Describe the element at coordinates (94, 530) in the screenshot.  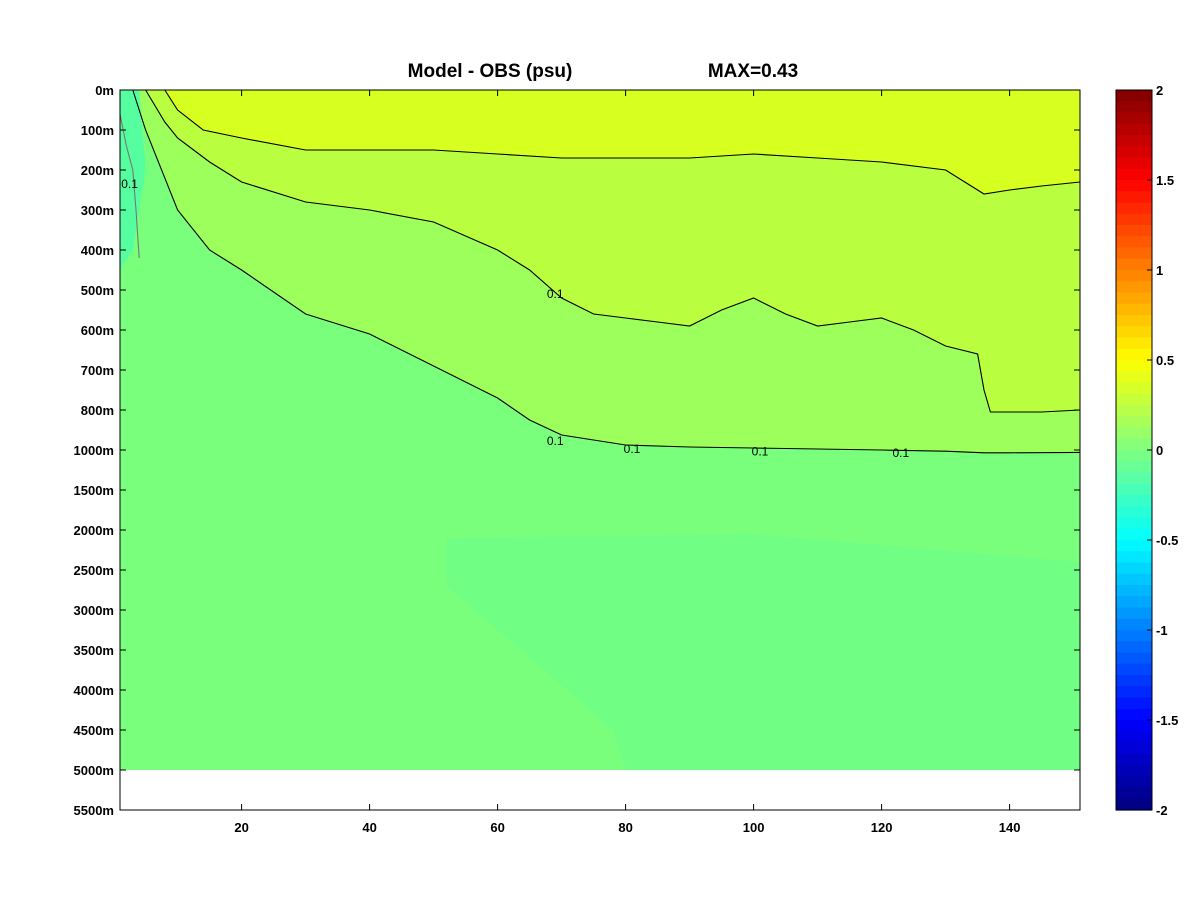
I see `y-tick-label-11: 2000m` at that location.